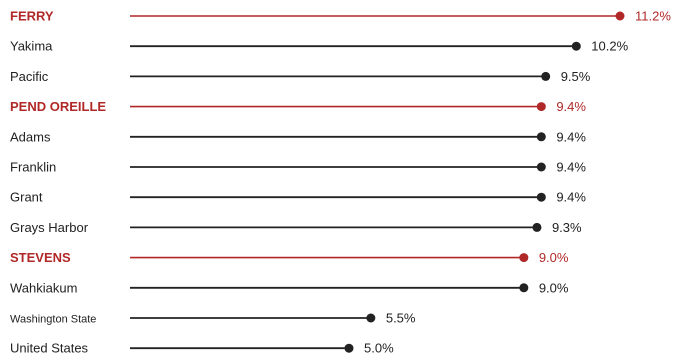 Image resolution: width=675 pixels, height=360 pixels. Describe the element at coordinates (289, 287) in the screenshot. I see `chart-row: Wahkiakum 9.0%` at that location.